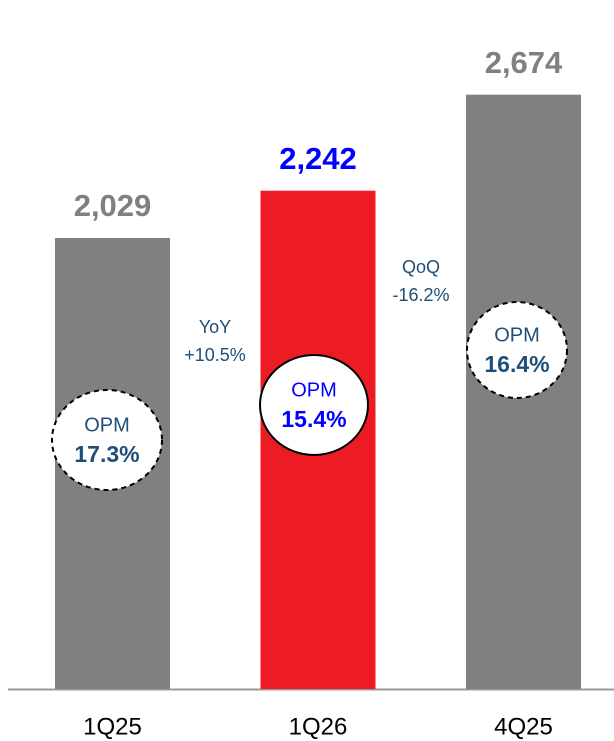 The image size is (614, 741). What do you see at coordinates (112, 726) in the screenshot?
I see `x-tick-label: 1Q25` at bounding box center [112, 726].